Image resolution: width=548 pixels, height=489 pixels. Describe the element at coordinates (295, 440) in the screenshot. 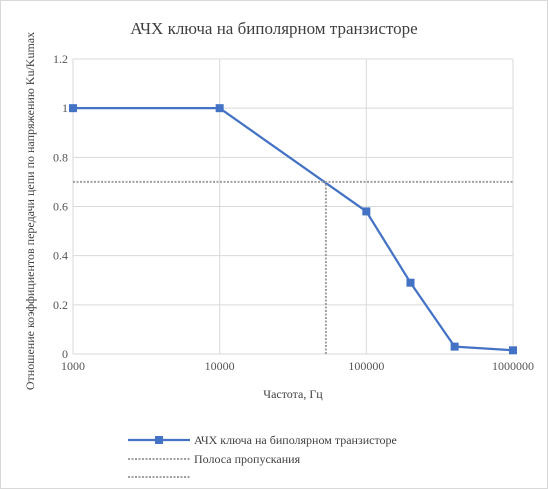

I see `legend-entry: АЧХ ключа на биполярном транзисторе` at that location.